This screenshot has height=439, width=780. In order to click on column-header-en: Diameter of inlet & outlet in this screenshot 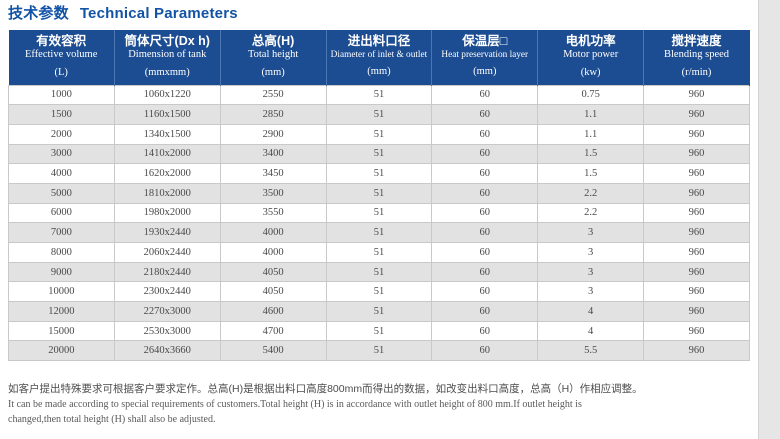, I will do `click(379, 54)`.